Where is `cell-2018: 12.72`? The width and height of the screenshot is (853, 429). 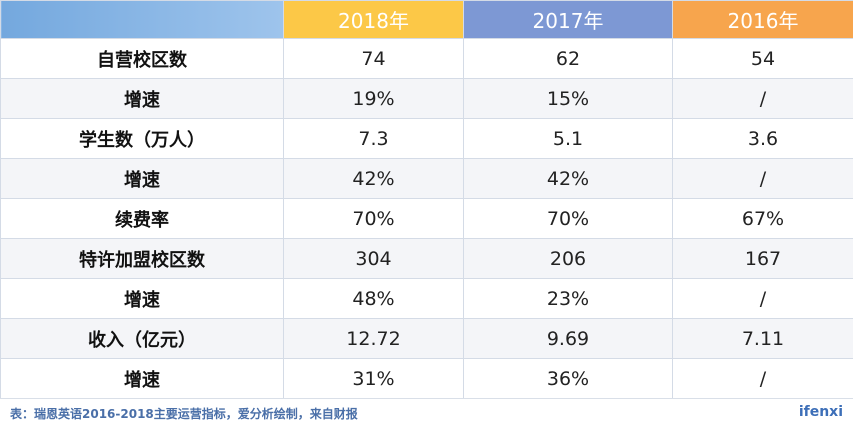 cell-2018: 12.72 is located at coordinates (374, 339).